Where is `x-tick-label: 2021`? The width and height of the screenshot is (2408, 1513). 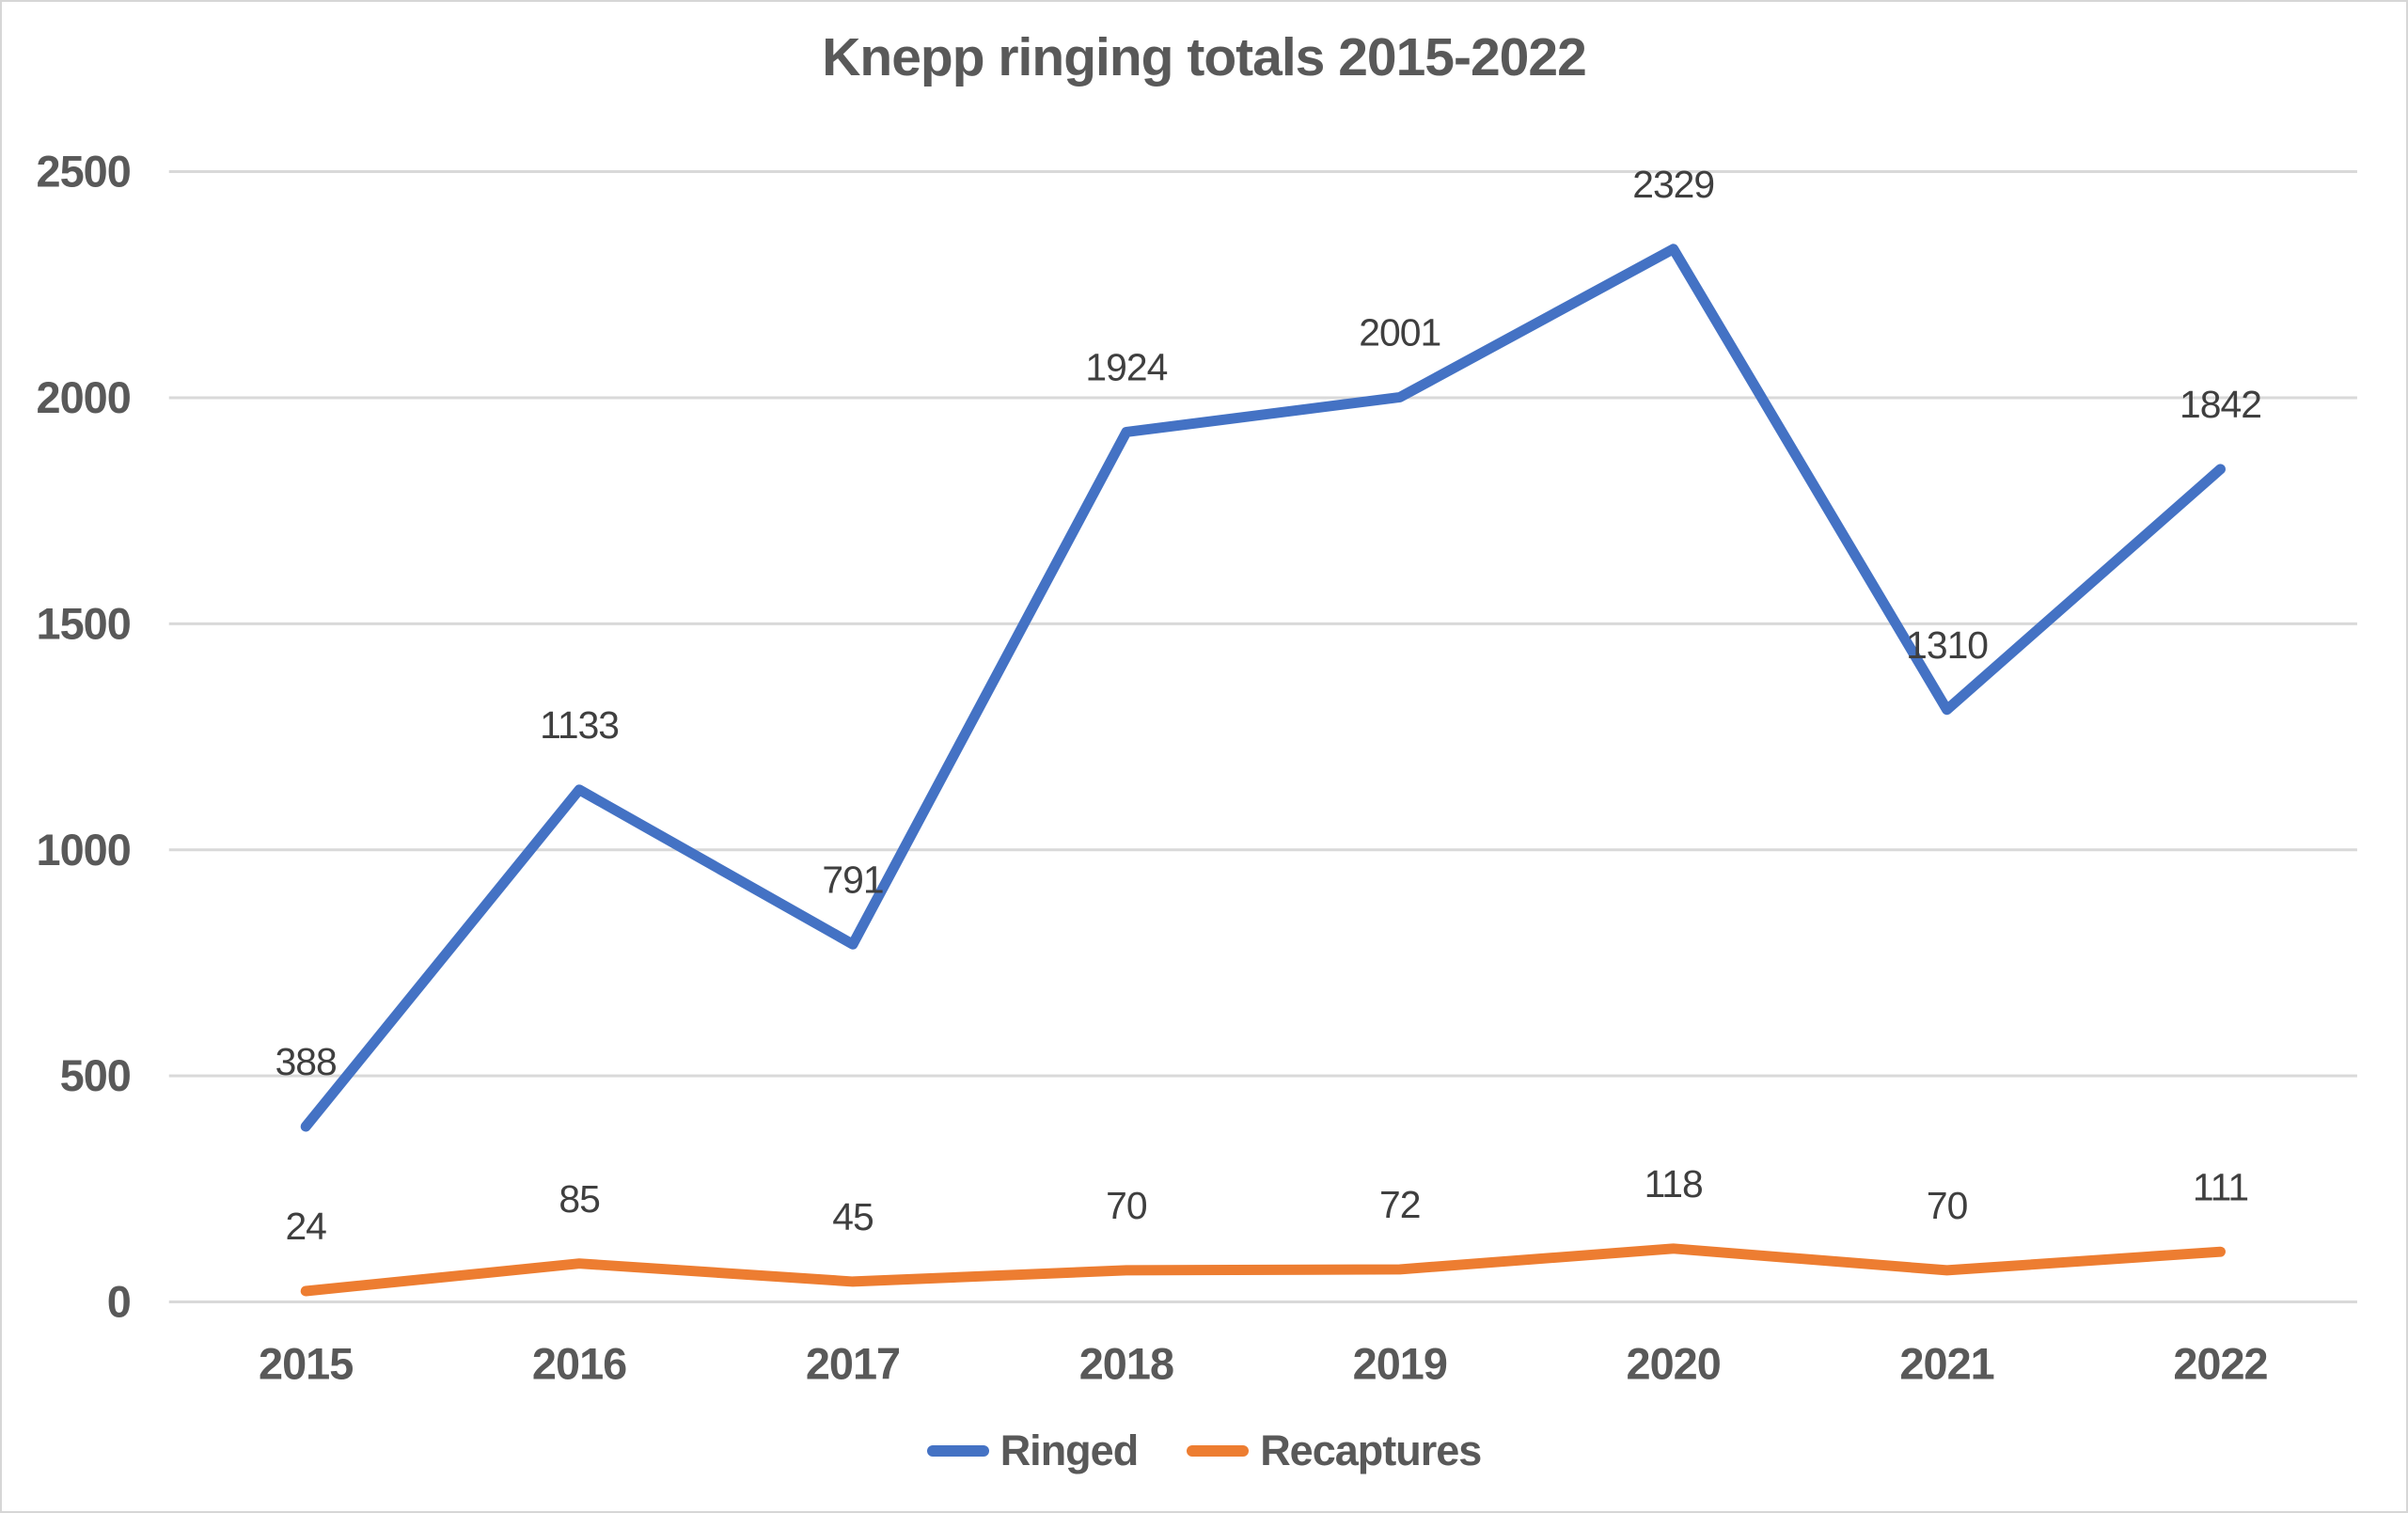 x-tick-label: 2021 is located at coordinates (1946, 1363).